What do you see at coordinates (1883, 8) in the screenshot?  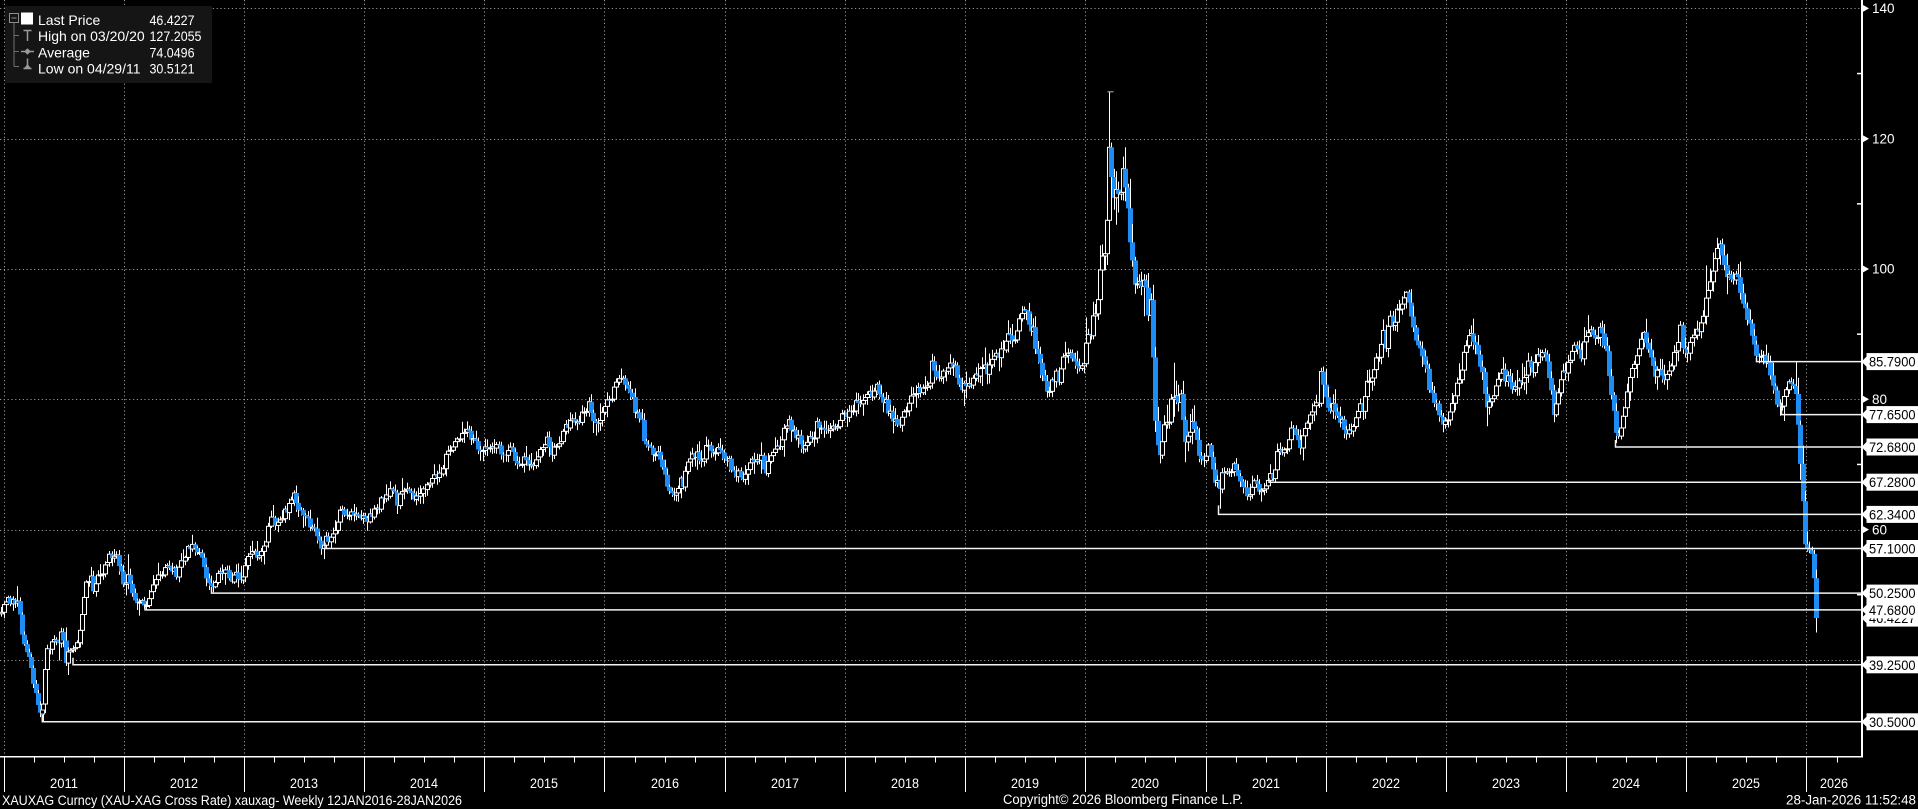 I see `svg-text: 140` at bounding box center [1883, 8].